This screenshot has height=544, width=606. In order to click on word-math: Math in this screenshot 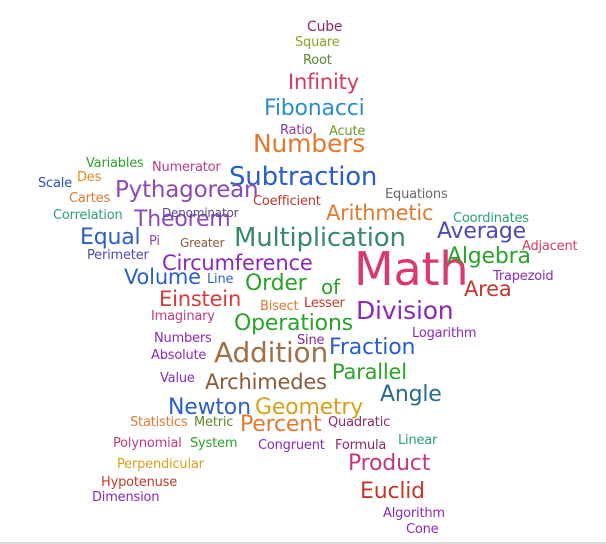, I will do `click(411, 269)`.